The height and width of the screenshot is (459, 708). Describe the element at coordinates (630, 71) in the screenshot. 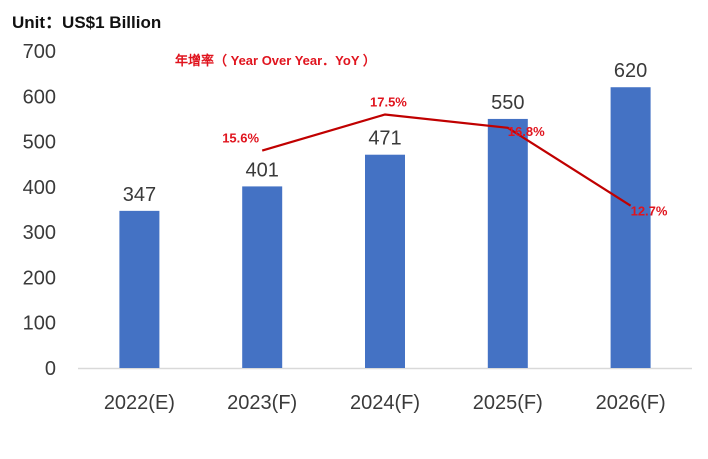

I see `bar-value-label: 620` at that location.